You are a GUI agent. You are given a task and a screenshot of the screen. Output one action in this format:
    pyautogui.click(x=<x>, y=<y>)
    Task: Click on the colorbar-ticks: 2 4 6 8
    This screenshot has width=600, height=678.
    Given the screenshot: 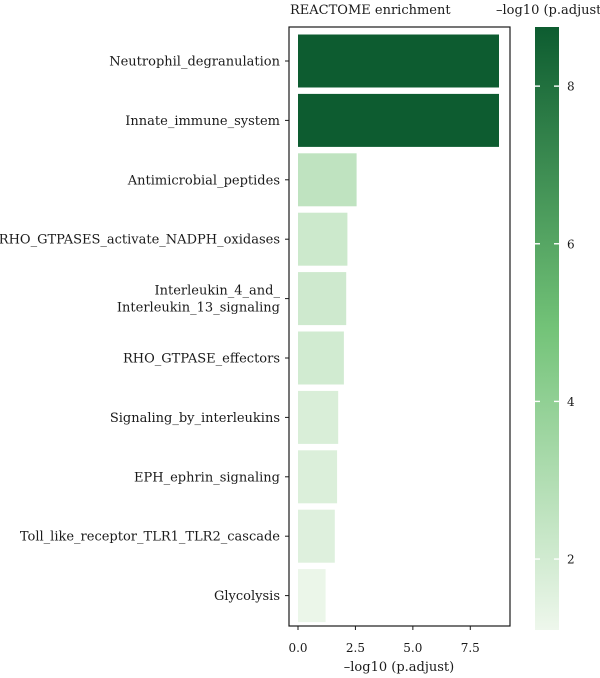 What is the action you would take?
    pyautogui.click(x=555, y=323)
    